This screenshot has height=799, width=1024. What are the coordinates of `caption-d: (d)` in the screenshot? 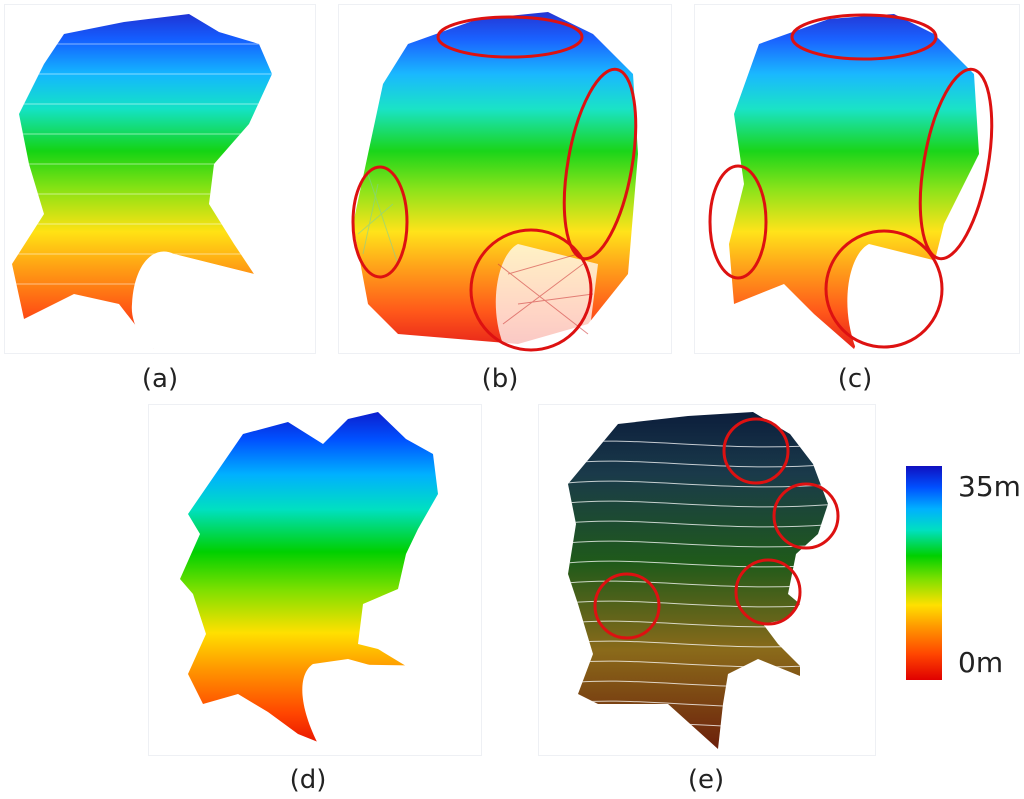 It's located at (308, 780).